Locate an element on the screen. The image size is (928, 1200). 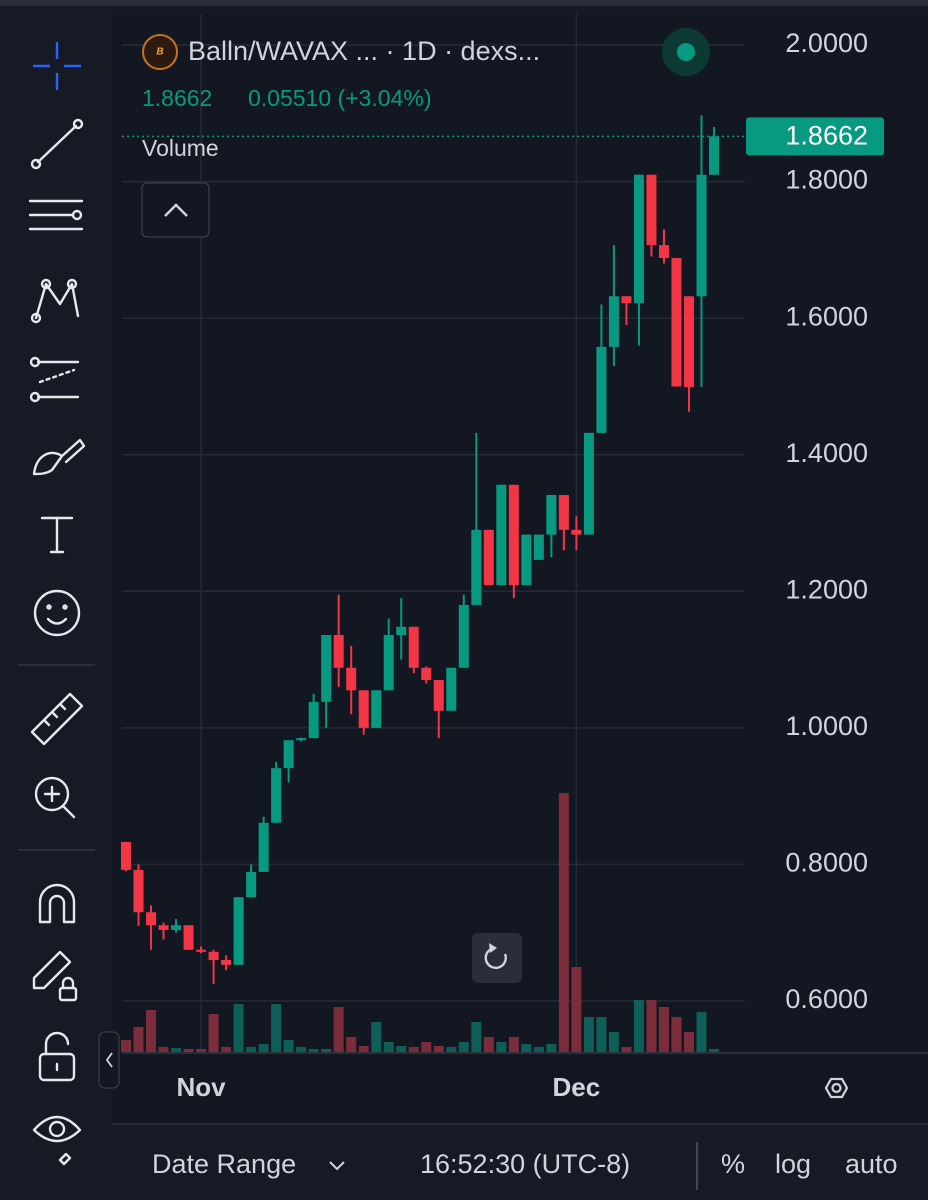
clock: 16:52:30 (UTC-8) is located at coordinates (525, 1164).